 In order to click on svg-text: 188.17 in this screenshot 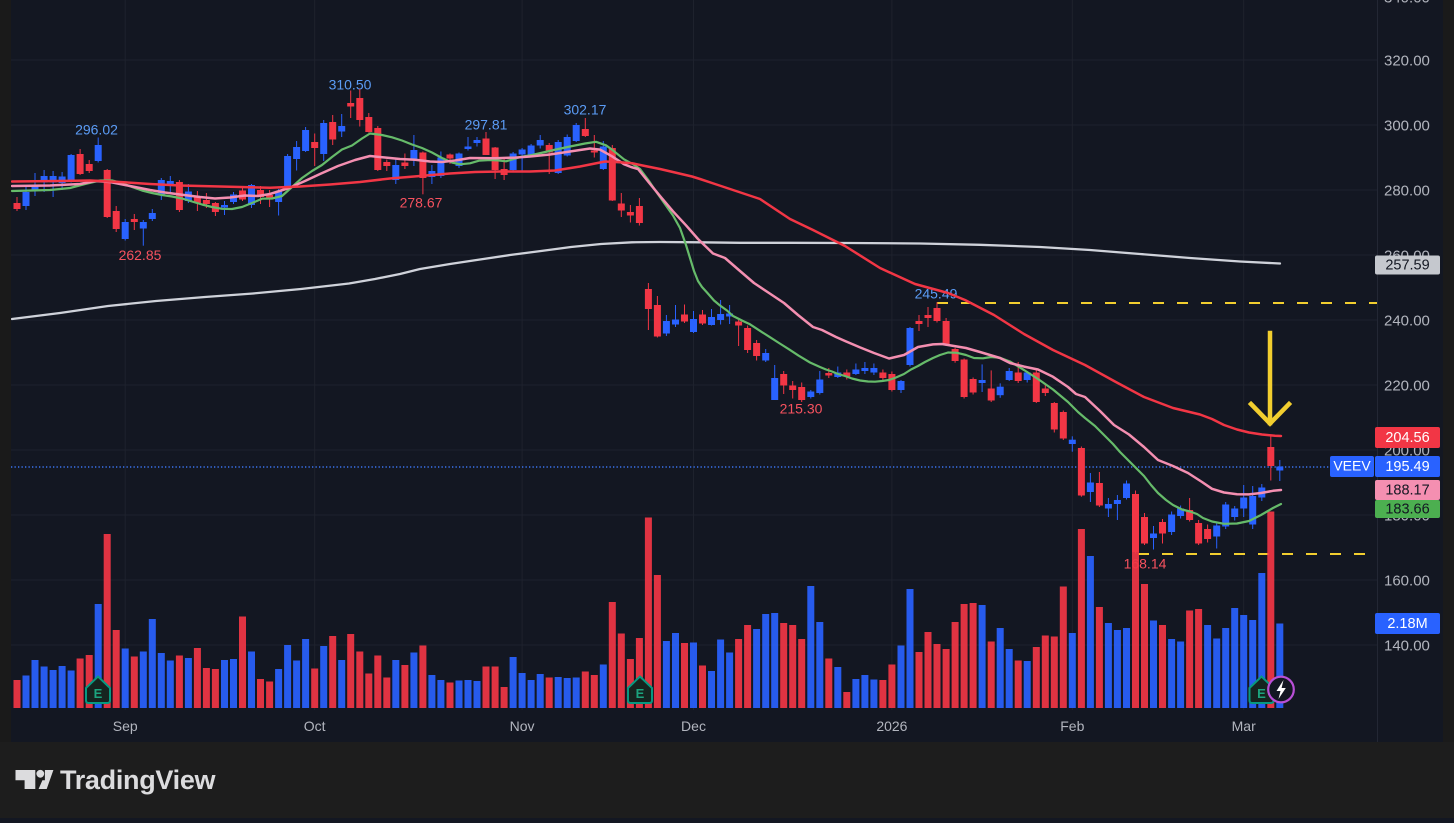, I will do `click(1407, 491)`.